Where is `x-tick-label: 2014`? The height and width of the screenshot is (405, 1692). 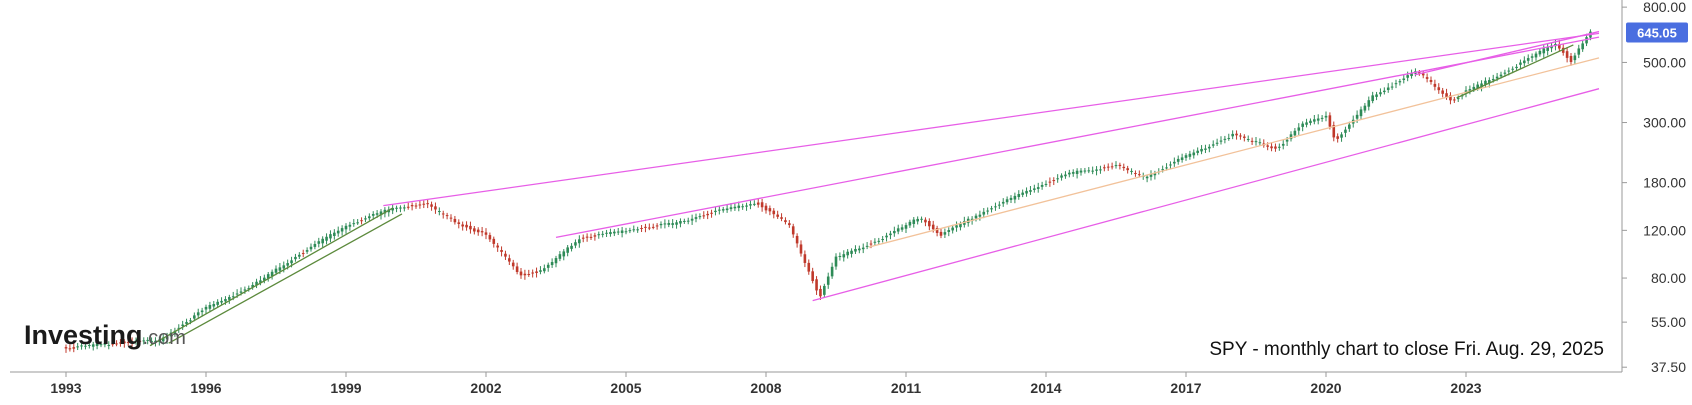 x-tick-label: 2014 is located at coordinates (1045, 388).